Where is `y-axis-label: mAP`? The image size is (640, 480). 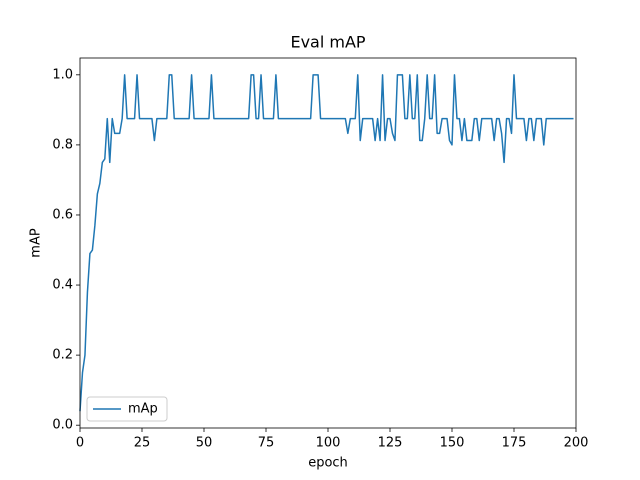 y-axis-label: mAP is located at coordinates (36, 243).